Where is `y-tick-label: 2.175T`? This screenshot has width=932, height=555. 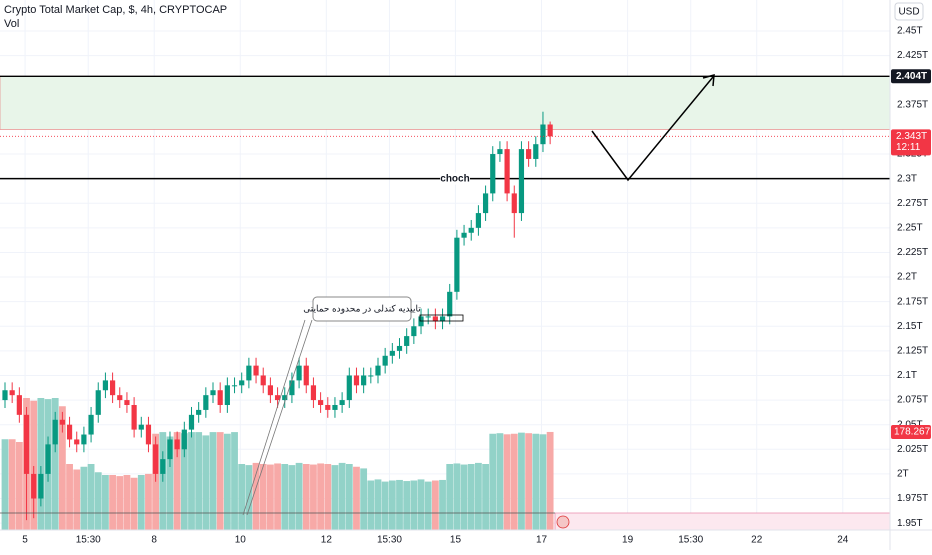
y-tick-label: 2.175T is located at coordinates (912, 301).